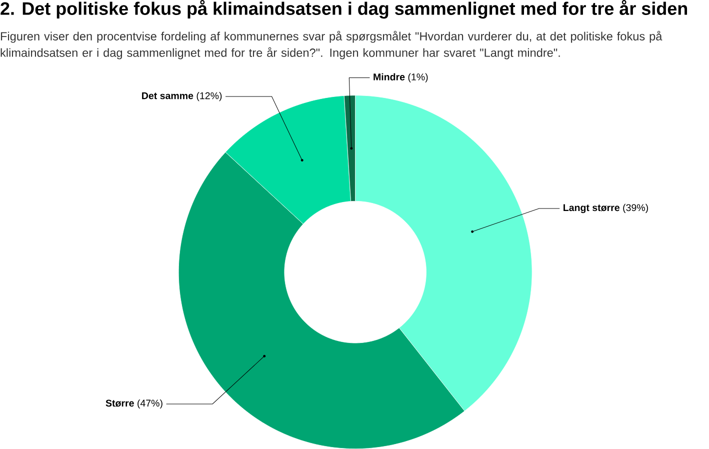 The width and height of the screenshot is (709, 449). I want to click on slice-label: Mindre, so click(389, 76).